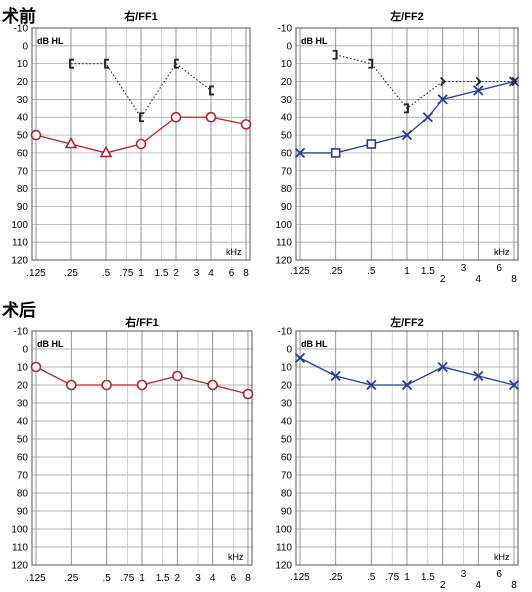 The image size is (532, 592). I want to click on y-tick-label: 40, so click(287, 118).